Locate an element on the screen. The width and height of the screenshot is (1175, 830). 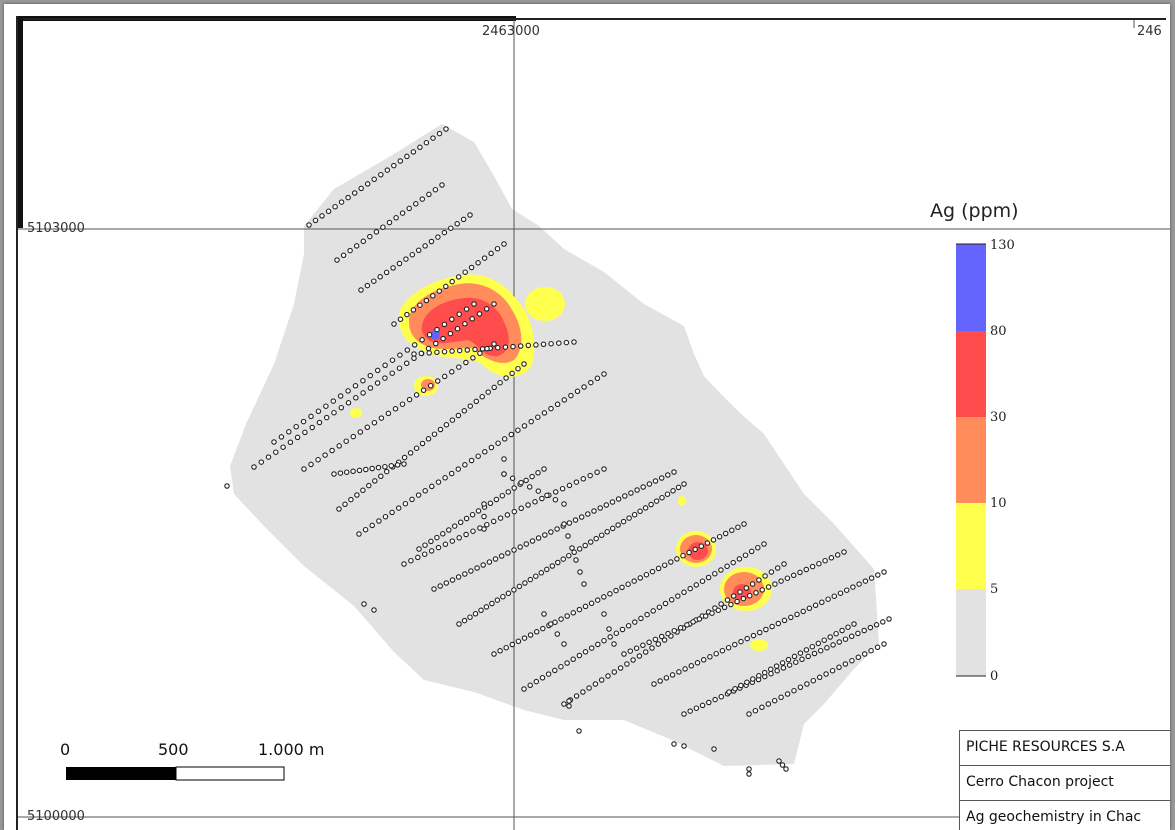
easting-label-2463000: 2463000 is located at coordinates (511, 31).